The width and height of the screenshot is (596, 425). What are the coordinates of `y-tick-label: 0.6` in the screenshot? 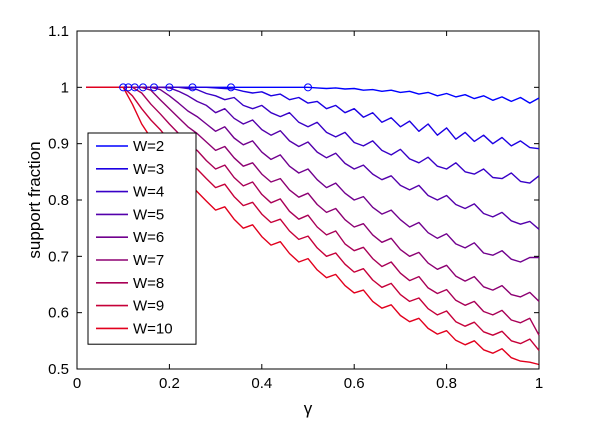 It's located at (58, 313).